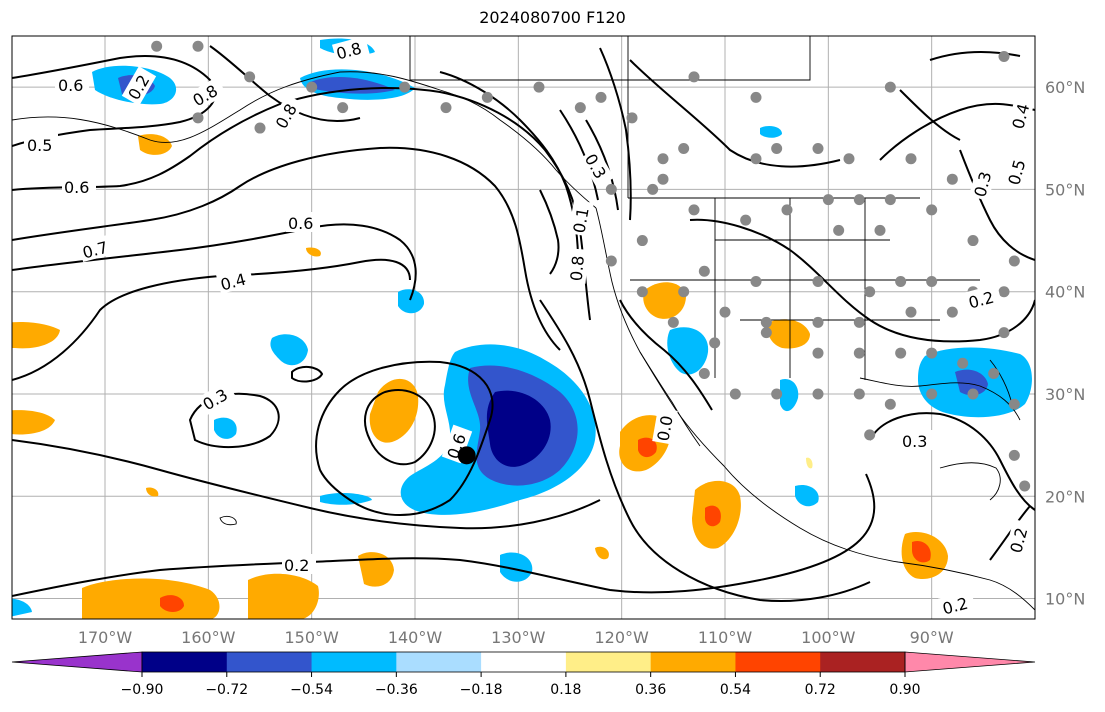  What do you see at coordinates (565, 690) in the screenshot?
I see `colorbar-tick-label: 0.18` at bounding box center [565, 690].